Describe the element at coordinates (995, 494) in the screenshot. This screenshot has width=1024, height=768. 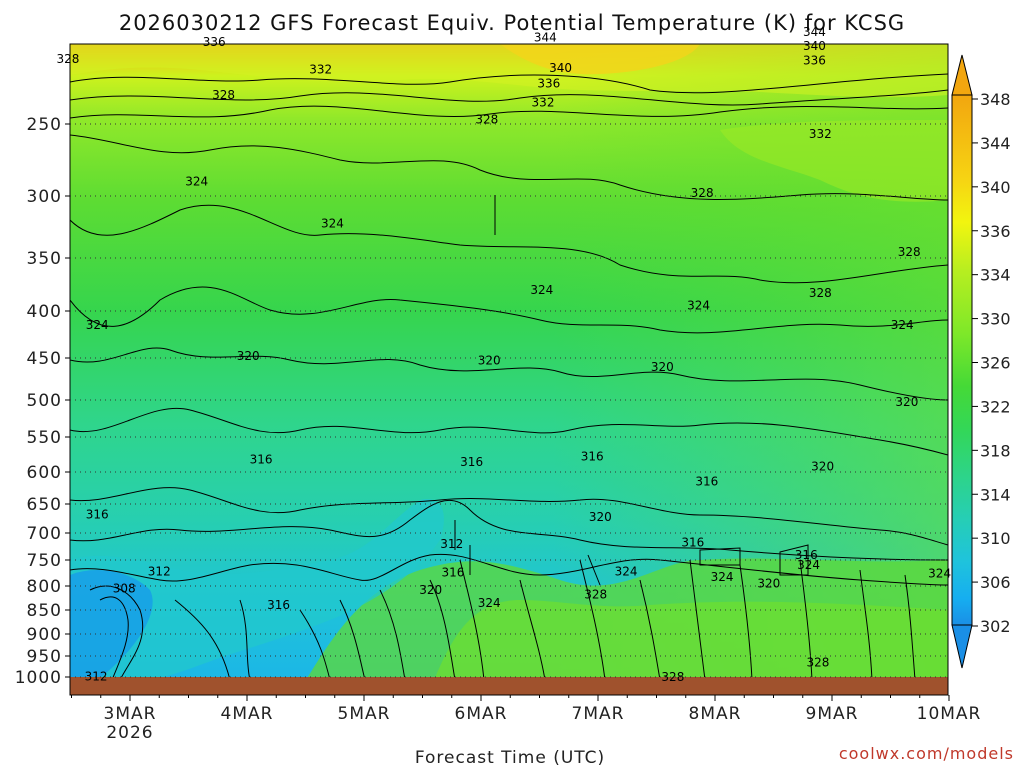
I see `colorbar-label: 314` at that location.